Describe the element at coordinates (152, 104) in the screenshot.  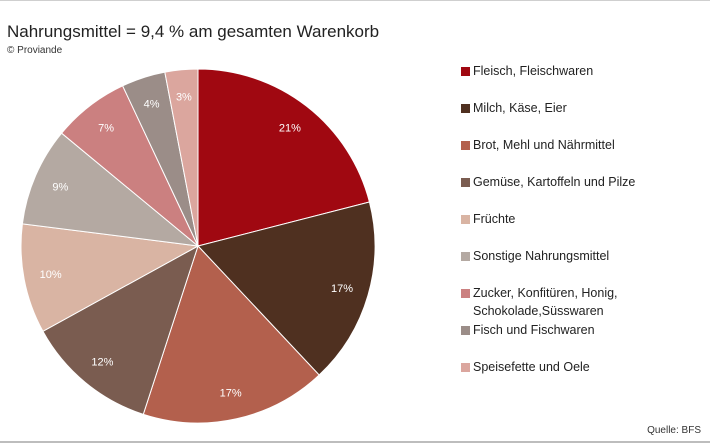
I see `pie-slice-value-label: 4%` at that location.